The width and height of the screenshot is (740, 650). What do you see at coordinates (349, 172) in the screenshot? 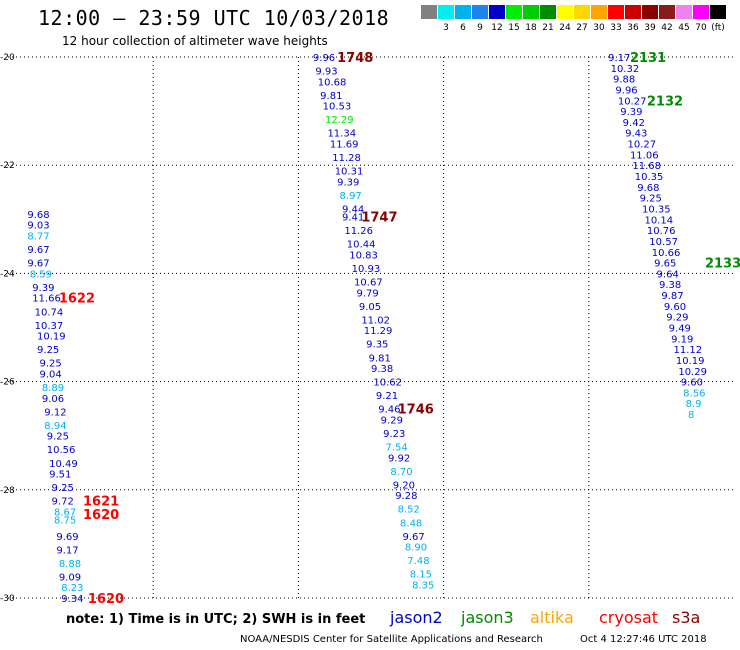
I see `data-point-label: 10.31` at bounding box center [349, 172].